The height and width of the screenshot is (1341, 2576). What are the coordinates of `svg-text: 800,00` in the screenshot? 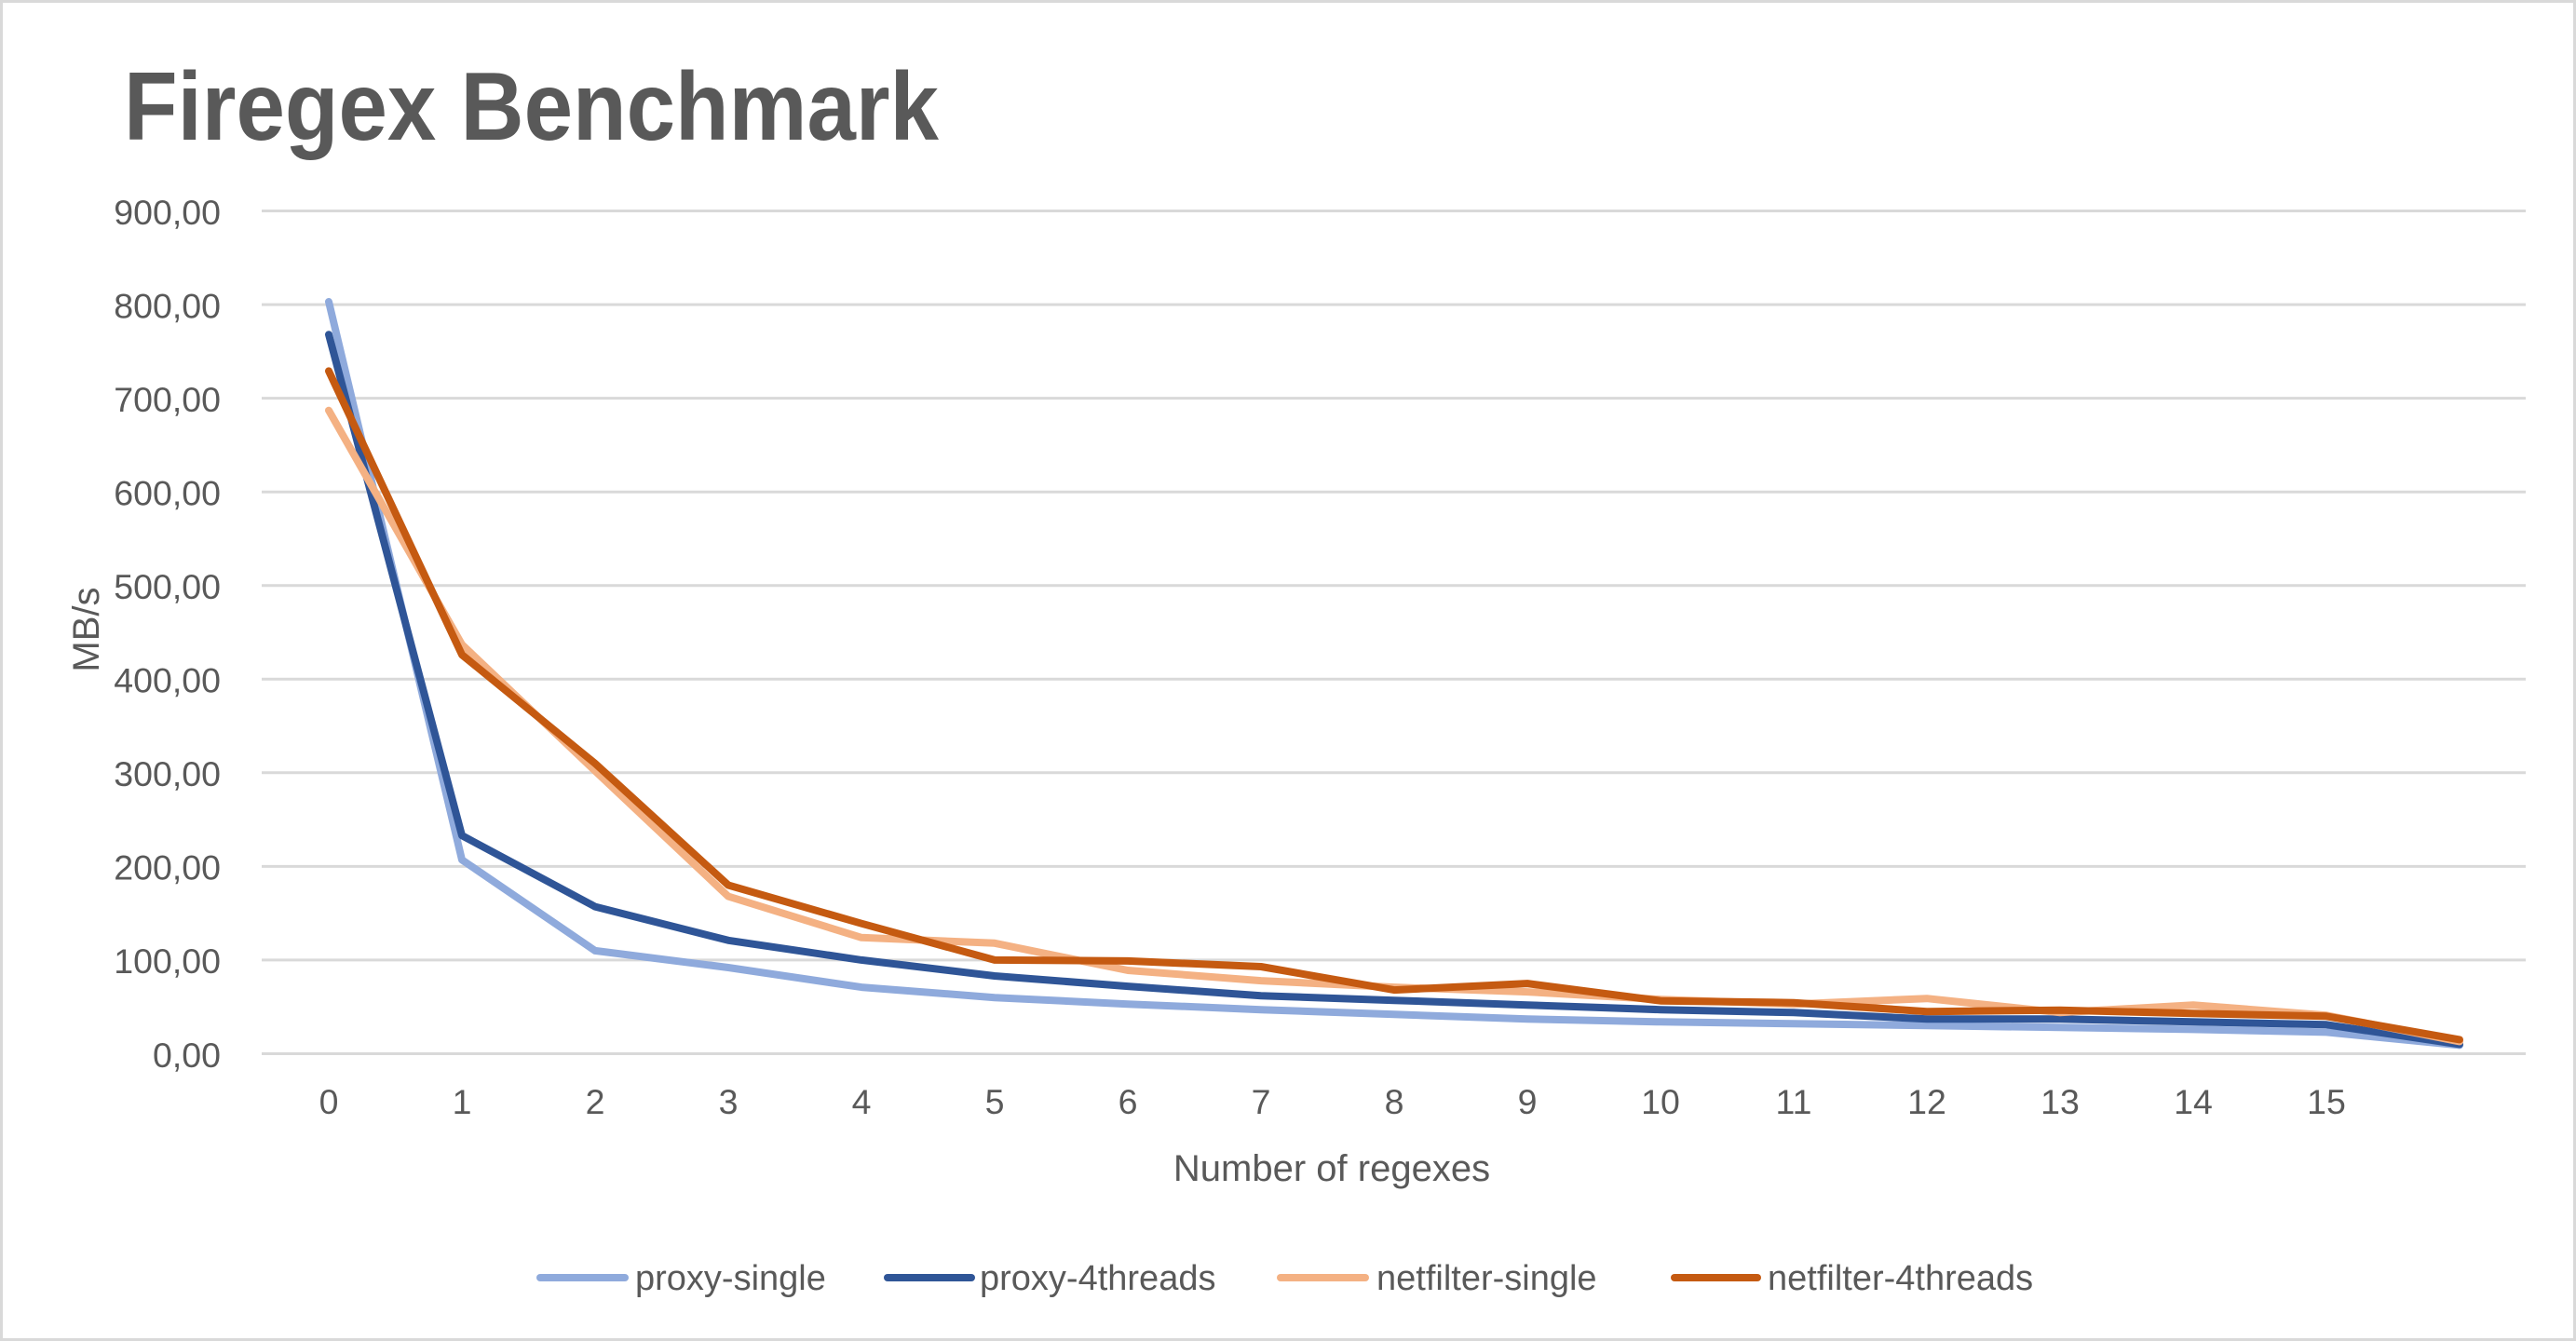 It's located at (167, 305).